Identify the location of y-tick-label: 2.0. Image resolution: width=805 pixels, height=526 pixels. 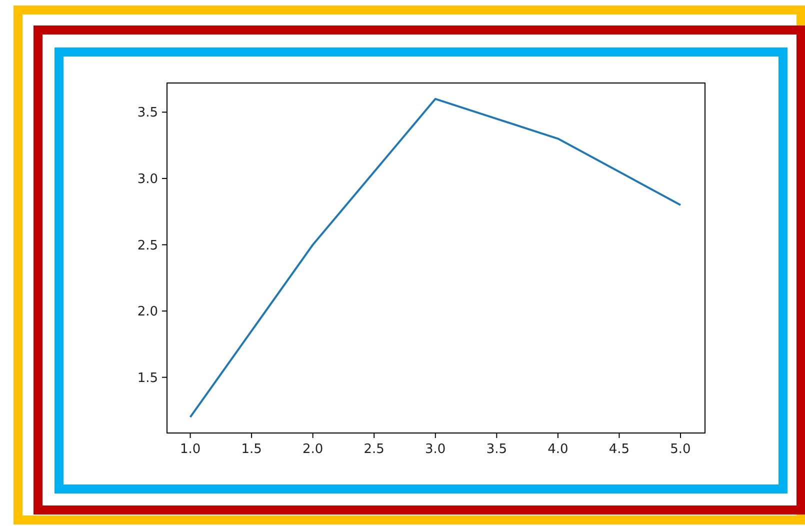
(147, 312).